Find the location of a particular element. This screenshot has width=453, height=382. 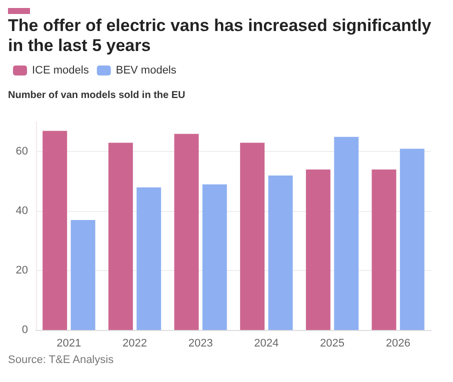

x-tick-label: 2023 is located at coordinates (200, 344).